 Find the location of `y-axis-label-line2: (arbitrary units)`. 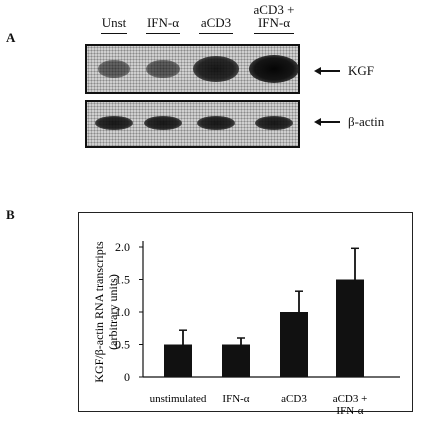

y-axis-label-line2: (arbitrary units) is located at coordinates (113, 312).